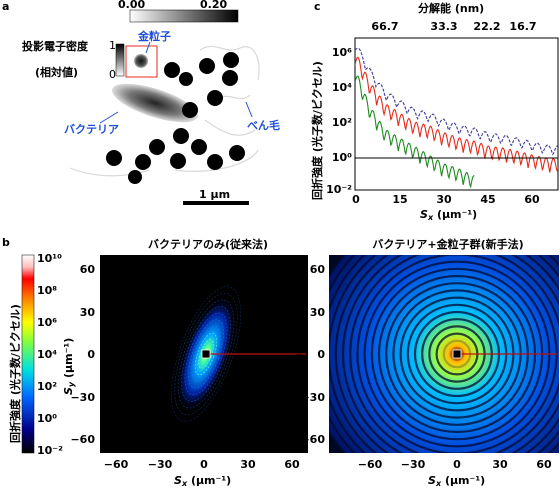 This screenshot has width=560, height=496. Describe the element at coordinates (91, 129) in the screenshot. I see `bacteria-label: バクテリア` at that location.